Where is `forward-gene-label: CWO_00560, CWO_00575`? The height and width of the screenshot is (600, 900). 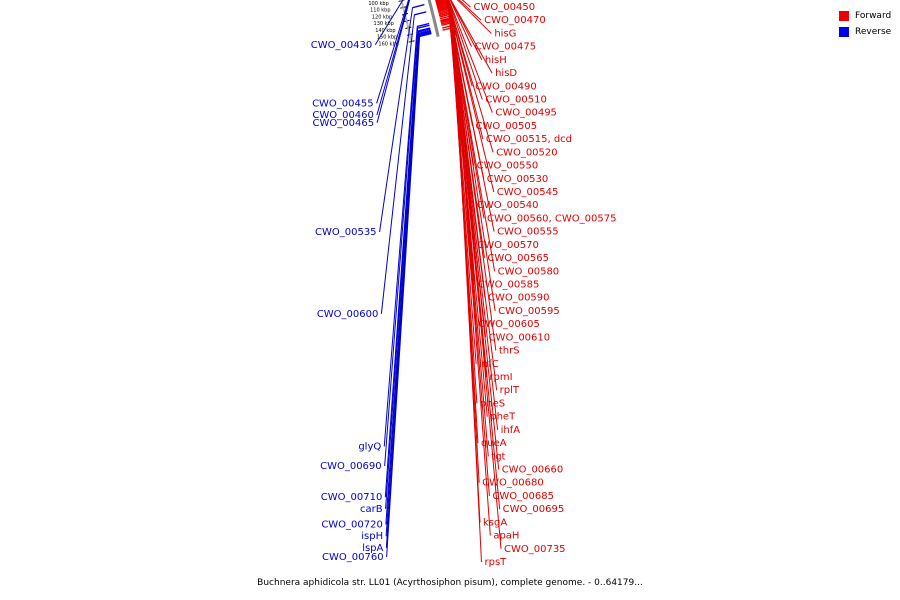 forward-gene-label: CWO_00560, CWO_00575 is located at coordinates (551, 218).